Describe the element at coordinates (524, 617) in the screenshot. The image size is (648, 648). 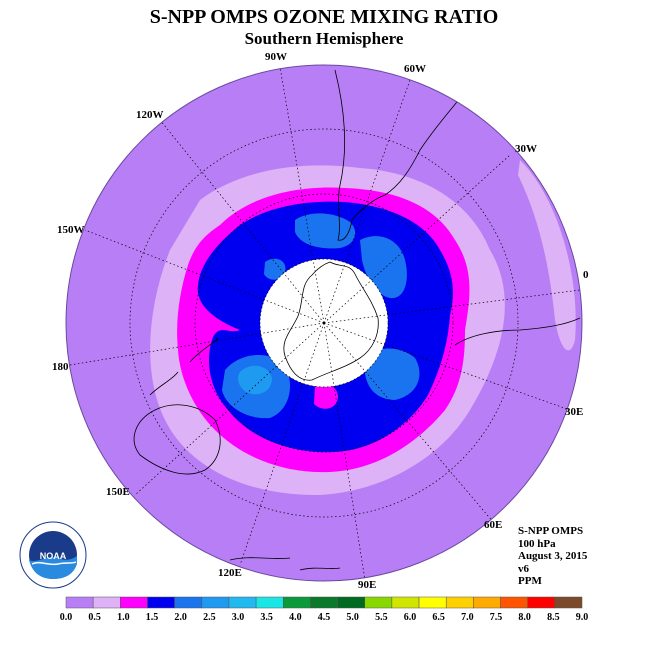
I see `legend-tick-label: 8.0` at that location.